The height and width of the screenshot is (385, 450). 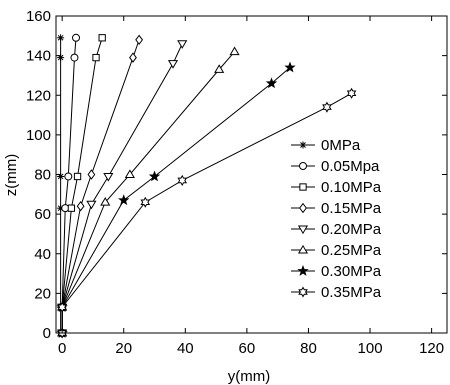 I want to click on legend-entry: 0.25MPa, so click(x=336, y=250).